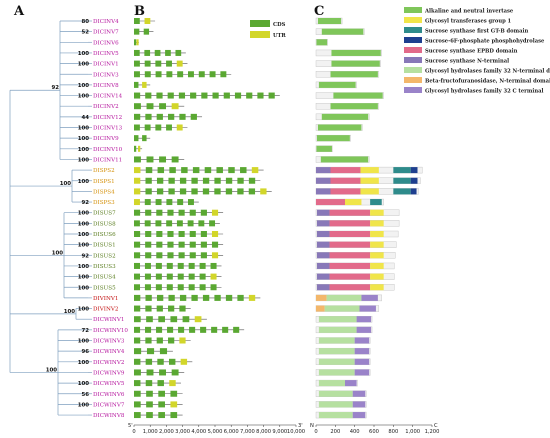 The width and height of the screenshot is (550, 438). I want to click on bootstrap-value: 52, so click(85, 33).